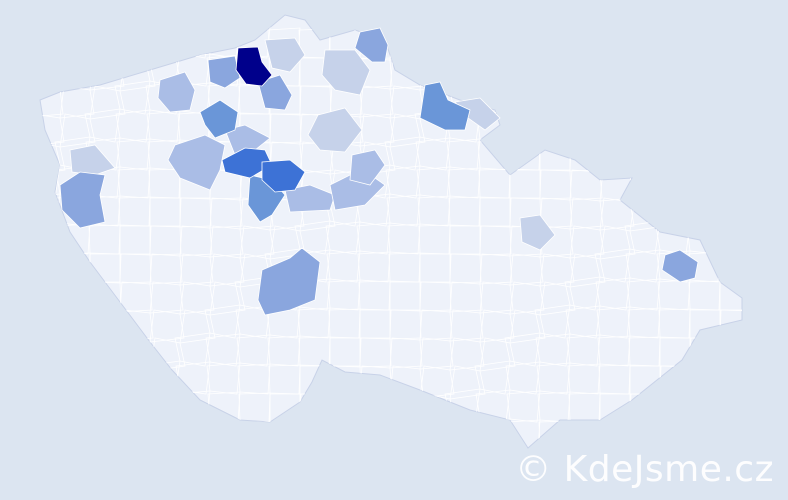  Describe the element at coordinates (644, 469) in the screenshot. I see `watermark-logo: © KdeJsme.cz` at that location.